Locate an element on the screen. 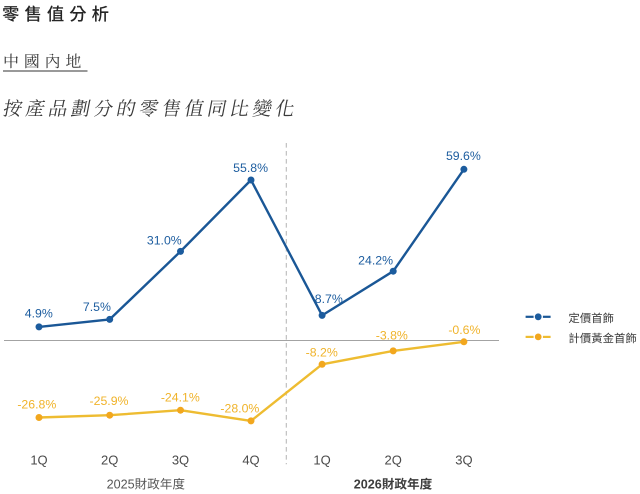 The image size is (640, 494). svg-text: 31.0% is located at coordinates (164, 240).